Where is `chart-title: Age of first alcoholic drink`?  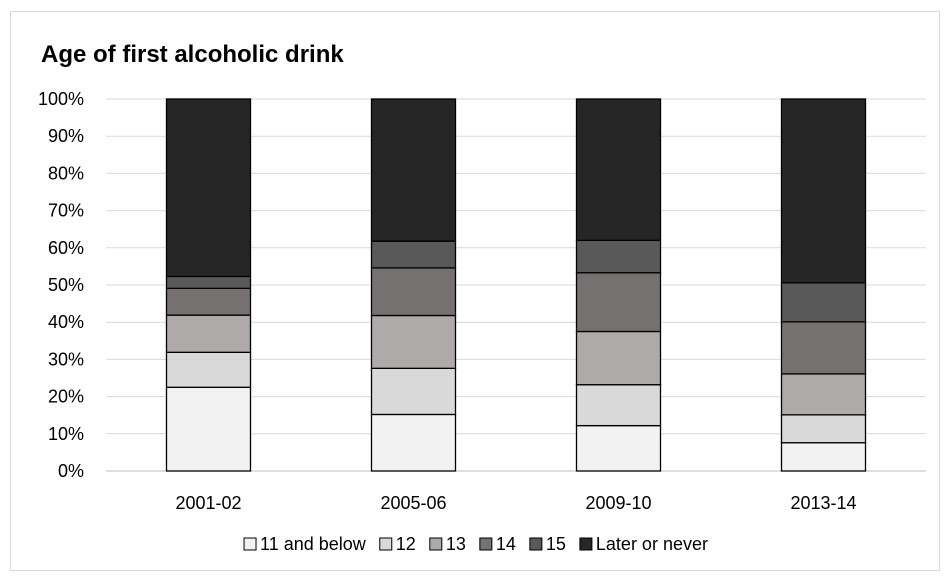
chart-title: Age of first alcoholic drink is located at coordinates (192, 54).